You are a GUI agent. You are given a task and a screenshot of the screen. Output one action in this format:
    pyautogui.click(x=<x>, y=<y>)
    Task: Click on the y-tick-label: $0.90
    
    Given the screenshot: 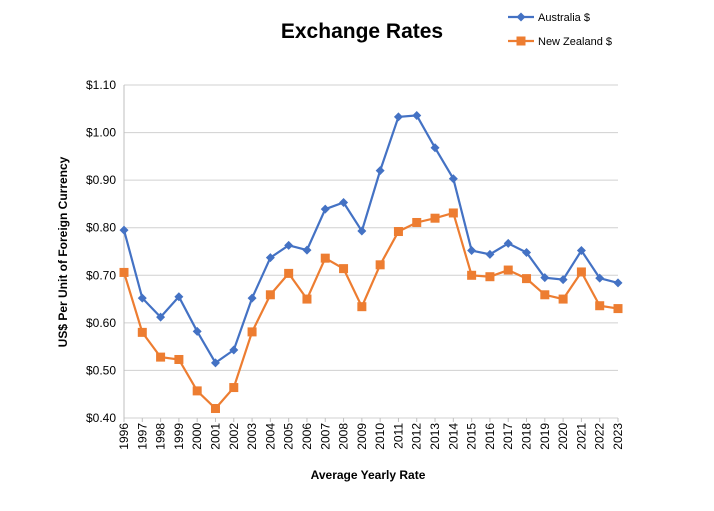 What is the action you would take?
    pyautogui.click(x=101, y=180)
    